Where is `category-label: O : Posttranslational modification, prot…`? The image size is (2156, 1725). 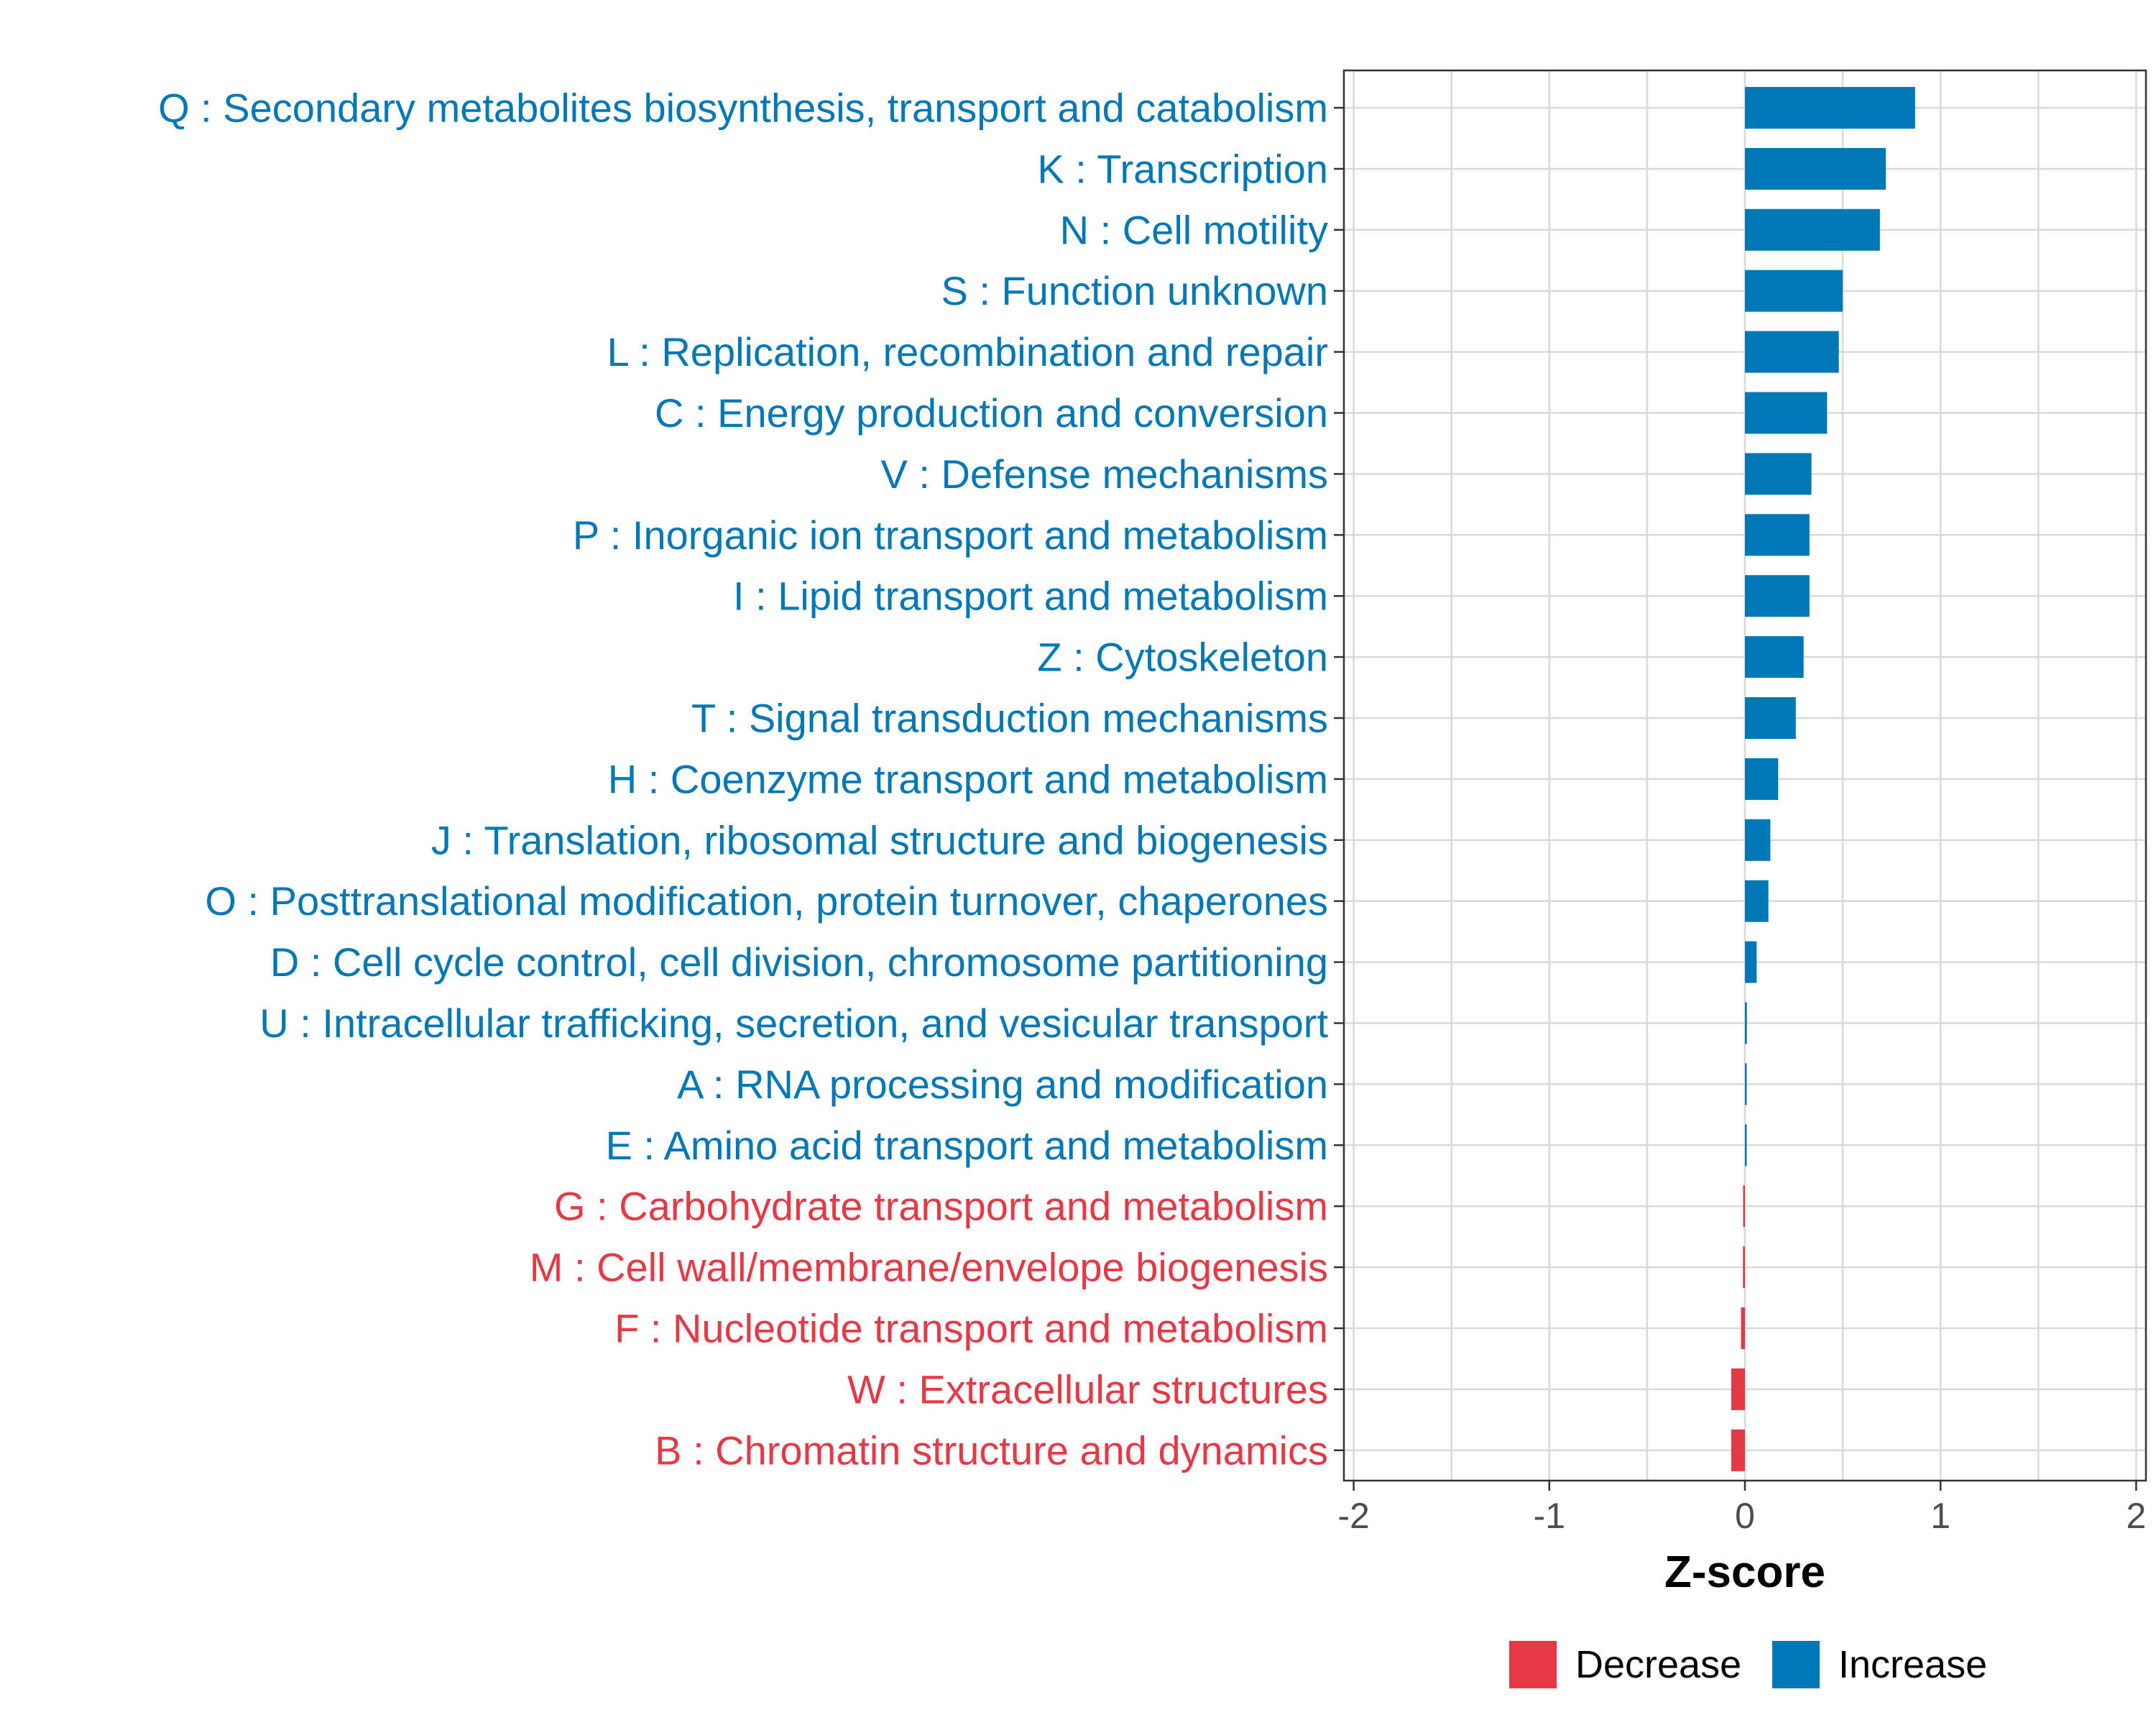
category-label: O : Posttranslational modification, prot… is located at coordinates (767, 901).